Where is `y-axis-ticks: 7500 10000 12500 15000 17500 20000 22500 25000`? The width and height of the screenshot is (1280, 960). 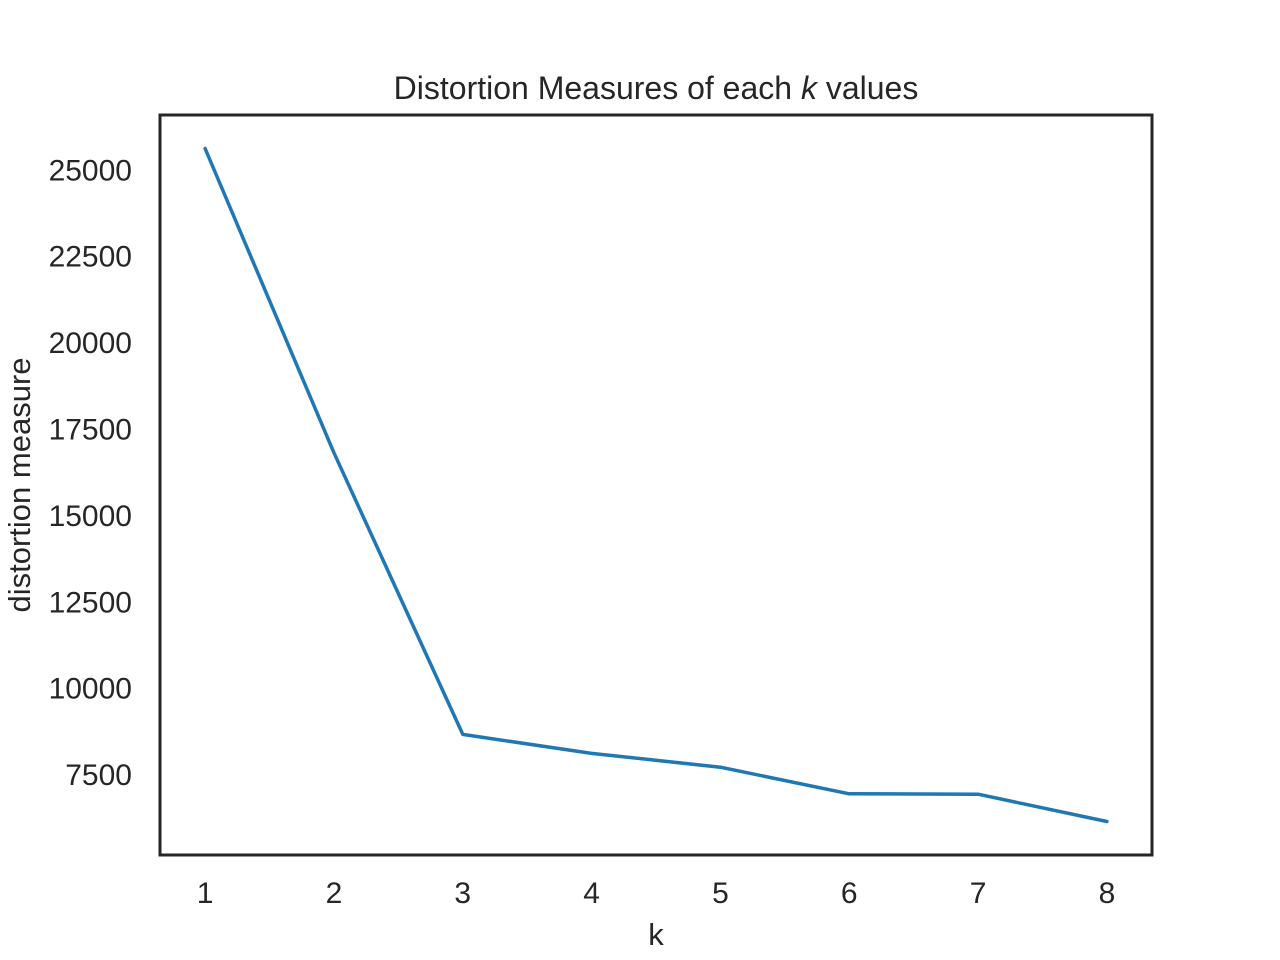 y-axis-ticks: 7500 10000 12500 15000 17500 20000 22500 25000 is located at coordinates (90, 473).